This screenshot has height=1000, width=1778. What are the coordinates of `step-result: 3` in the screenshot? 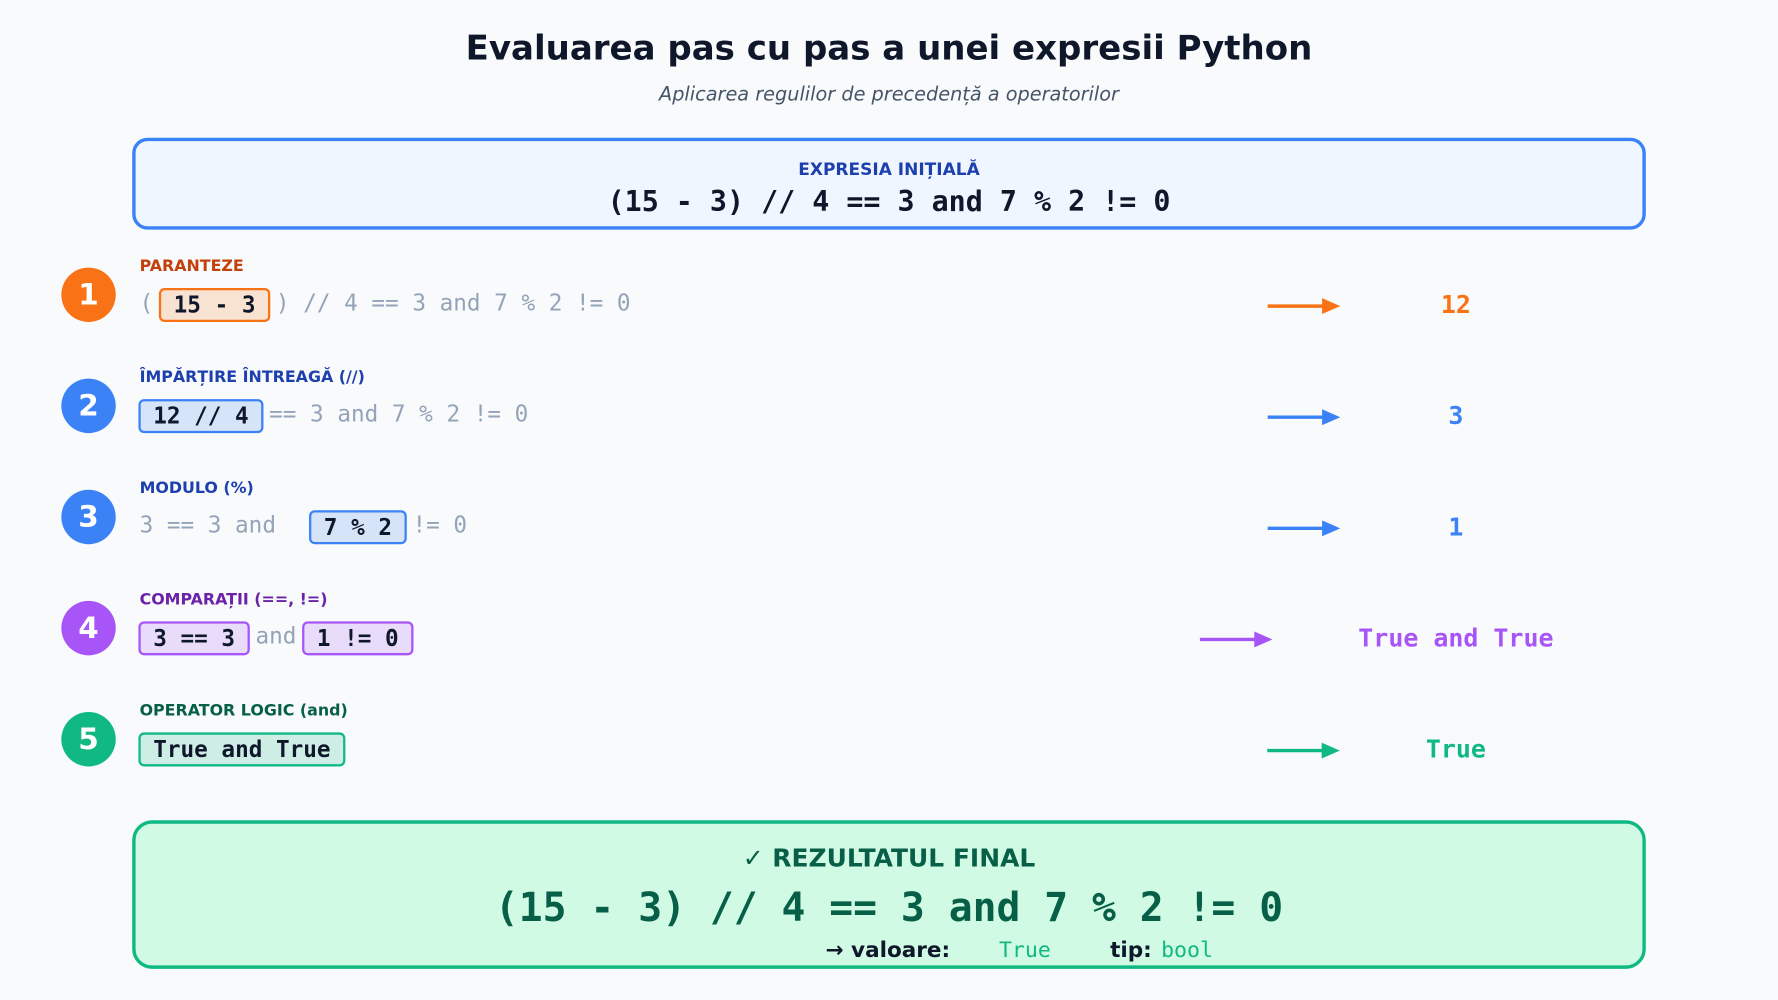 It's located at (1455, 415).